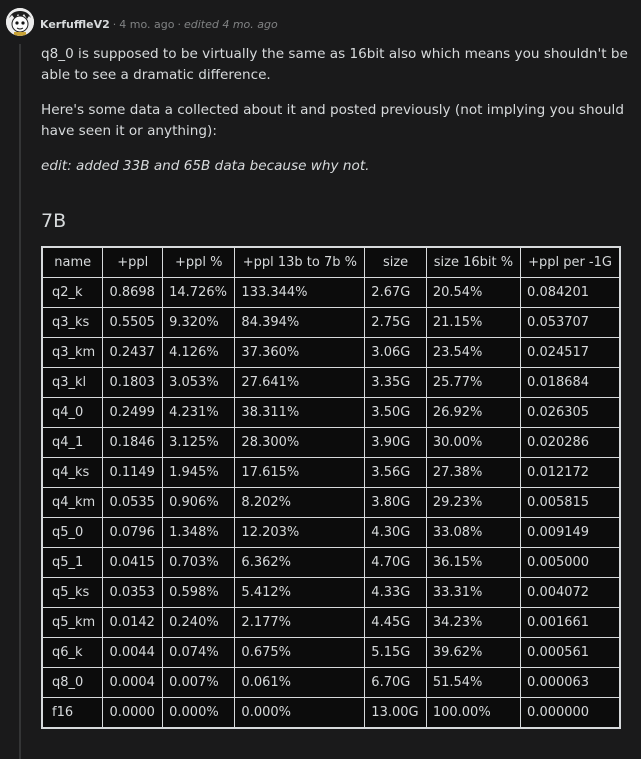 This screenshot has width=641, height=759. I want to click on table-cell: 8.202%, so click(300, 502).